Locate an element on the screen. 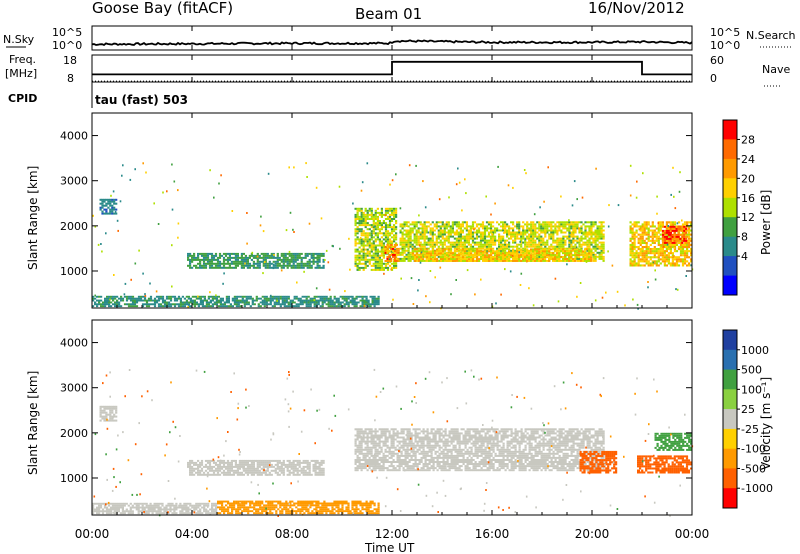 This screenshot has height=554, width=800. power-ytick-label: 1000 is located at coordinates (74, 271).